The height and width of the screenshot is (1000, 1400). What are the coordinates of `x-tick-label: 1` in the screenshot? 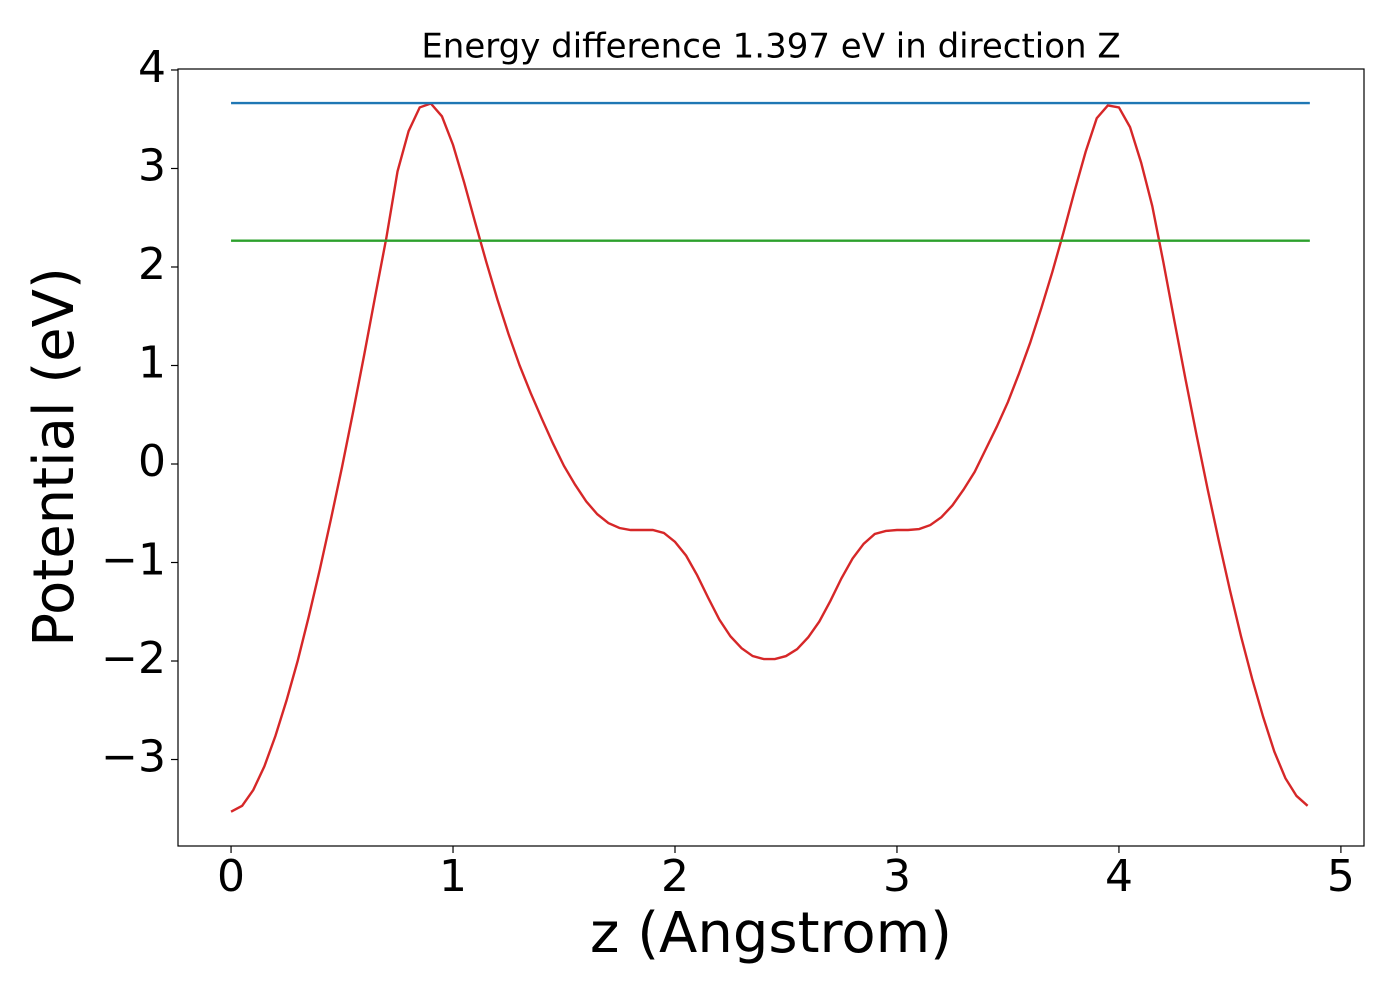 It's located at (453, 876).